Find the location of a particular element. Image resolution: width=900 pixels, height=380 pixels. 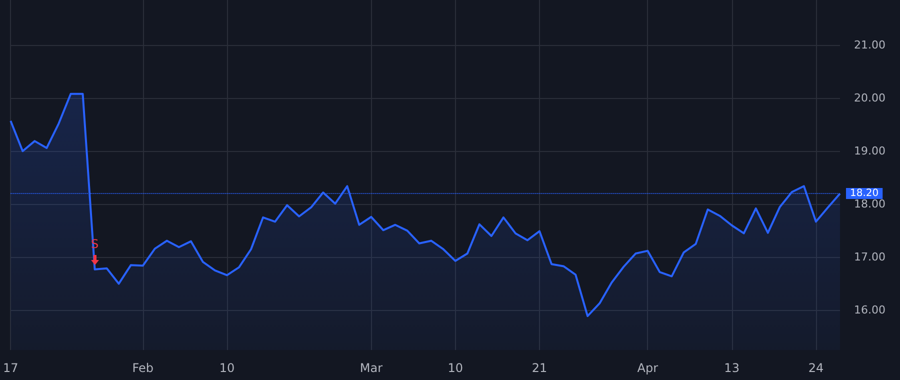

ref-line-label: 18.20 is located at coordinates (864, 194).